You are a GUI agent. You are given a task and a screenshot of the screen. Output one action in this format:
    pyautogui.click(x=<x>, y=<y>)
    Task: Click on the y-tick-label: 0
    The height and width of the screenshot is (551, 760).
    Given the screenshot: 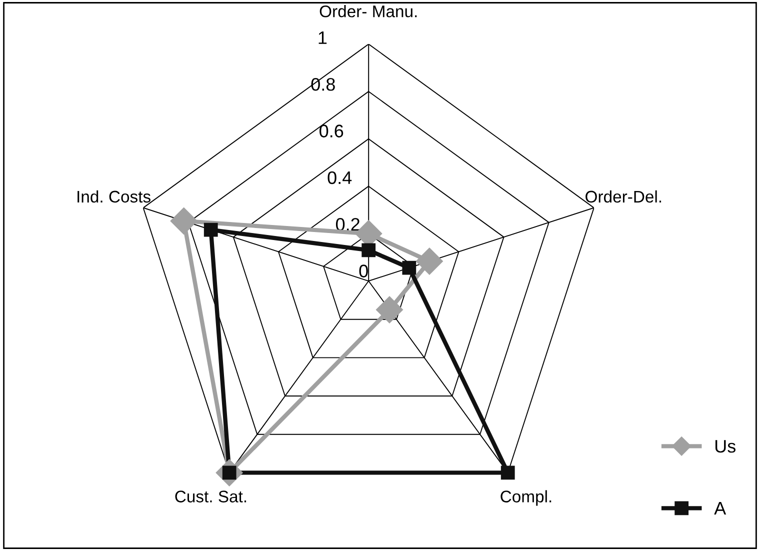 What is the action you would take?
    pyautogui.click(x=363, y=271)
    